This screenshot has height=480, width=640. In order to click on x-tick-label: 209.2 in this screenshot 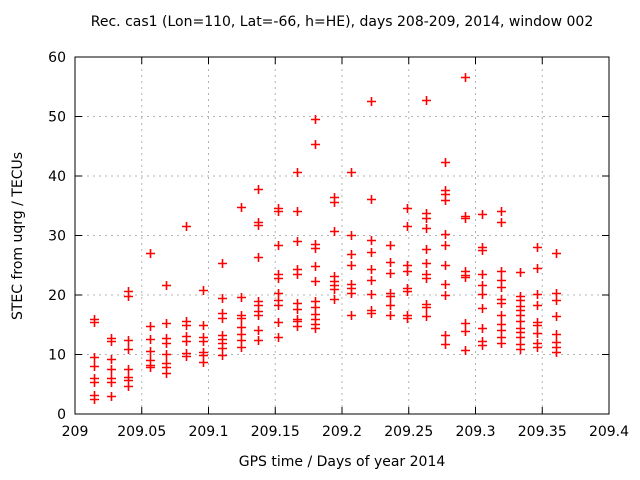, I will do `click(342, 432)`.